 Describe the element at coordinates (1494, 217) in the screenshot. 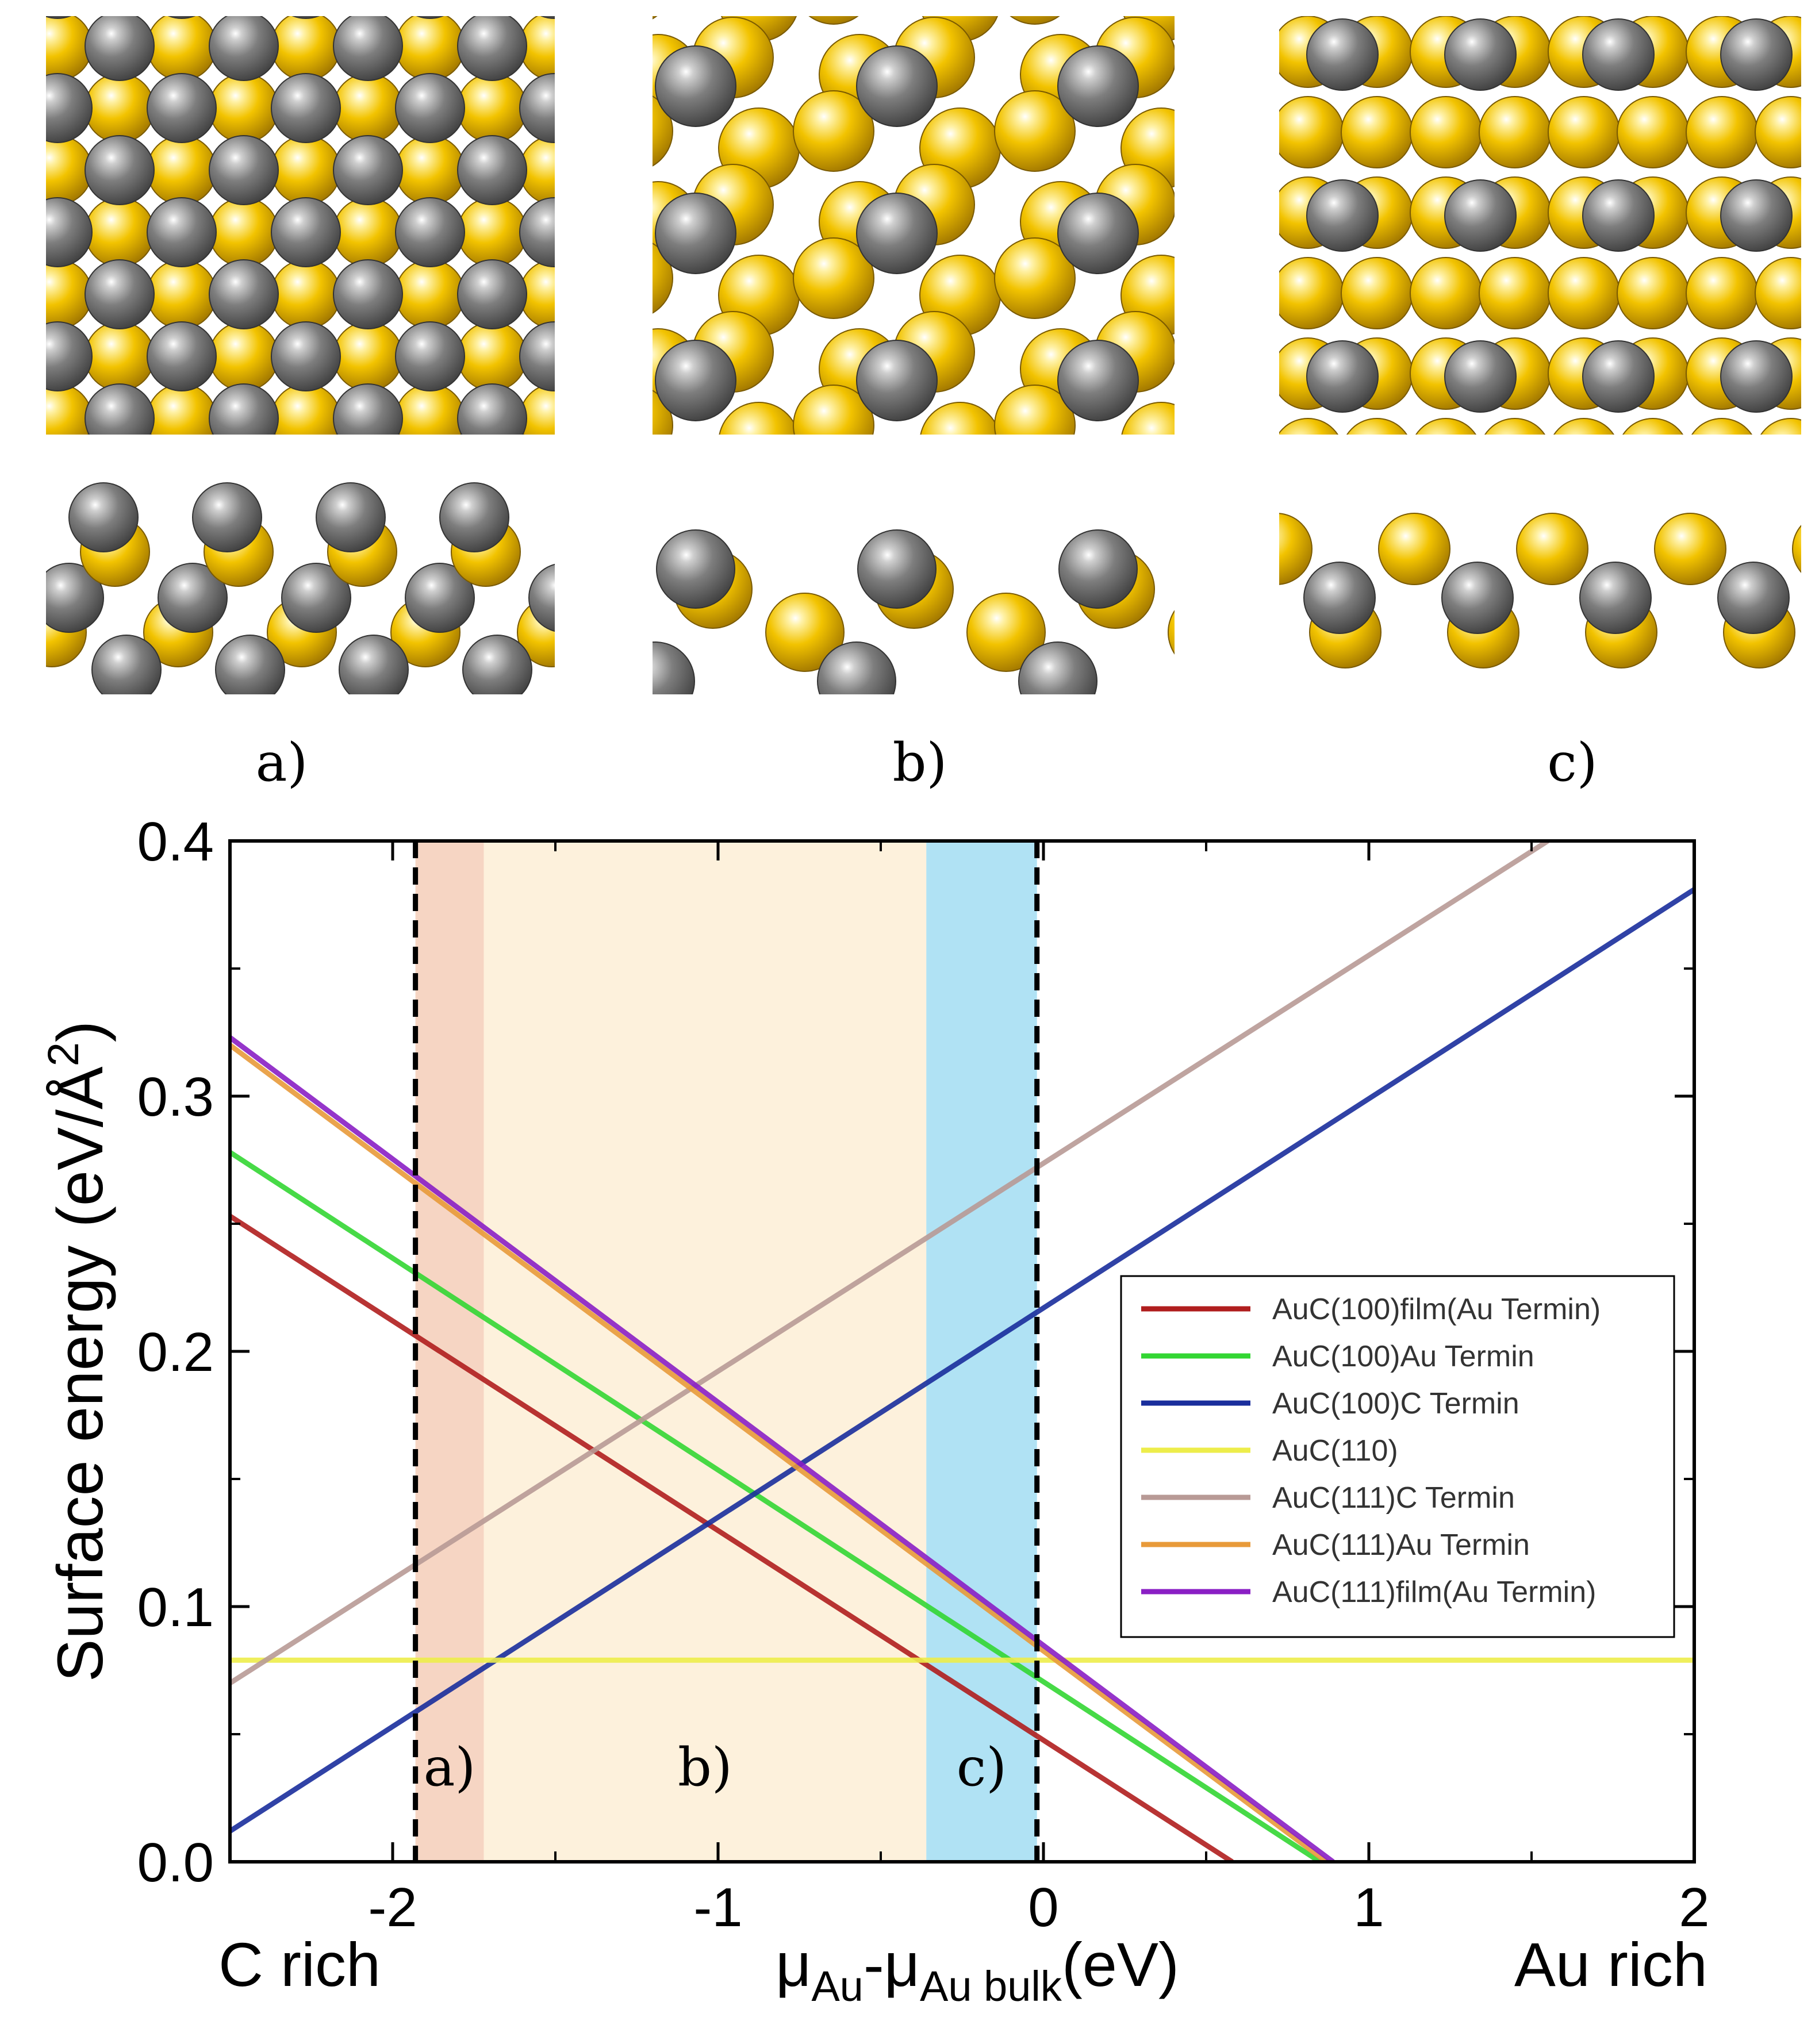

I see `panel-c-top-view` at that location.